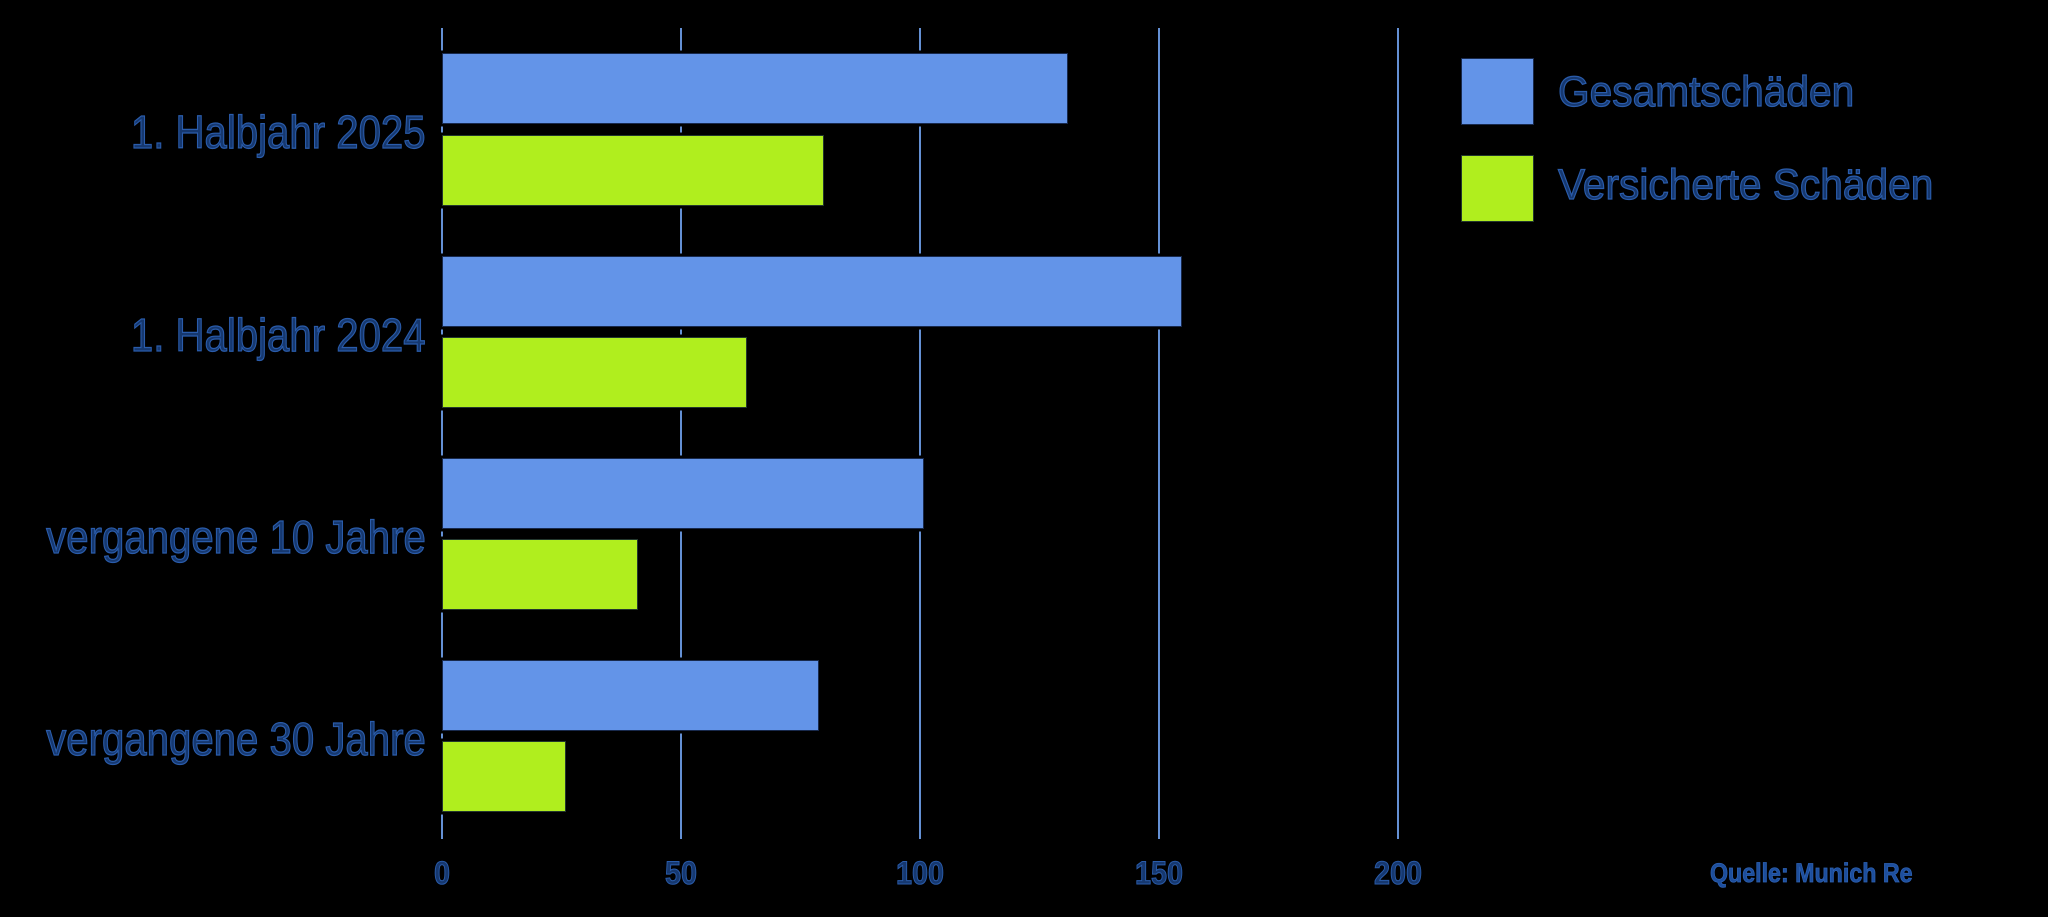 The width and height of the screenshot is (2048, 917). Describe the element at coordinates (919, 873) in the screenshot. I see `x-tick-label-100: 100` at that location.